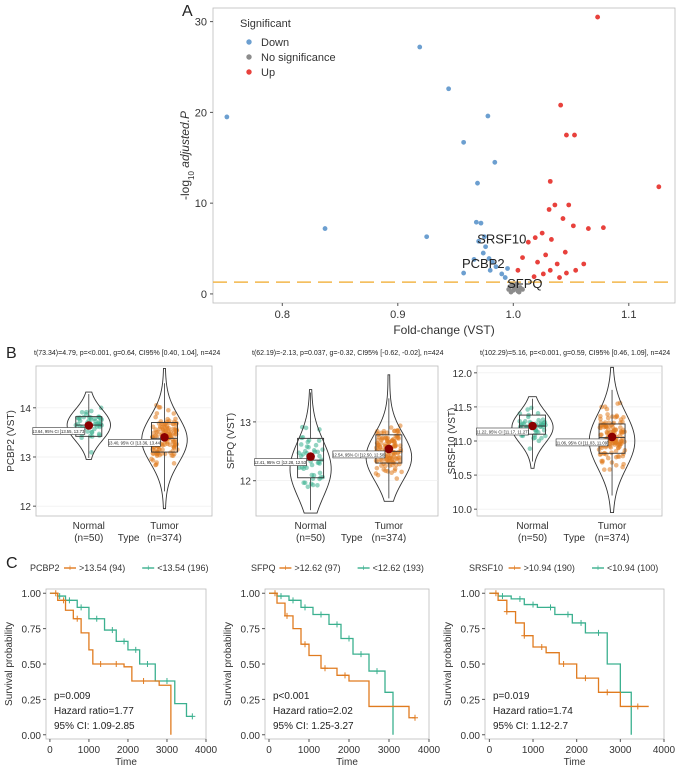 The image size is (677, 775). I want to click on km-legend-label-high: >12.62 (97), so click(317, 568).